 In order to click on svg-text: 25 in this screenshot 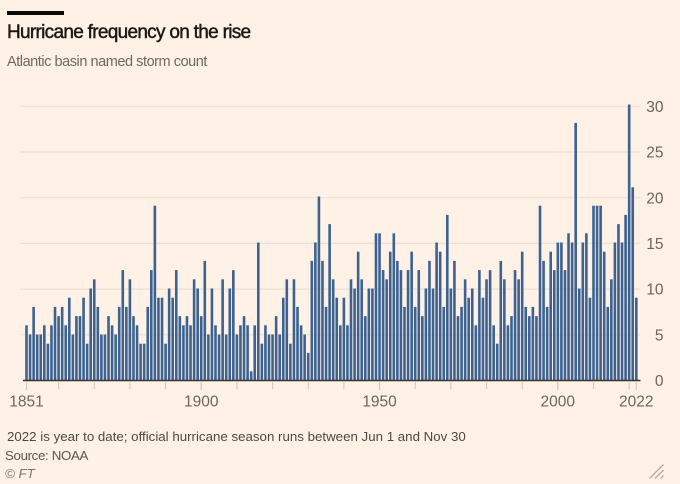, I will do `click(654, 153)`.